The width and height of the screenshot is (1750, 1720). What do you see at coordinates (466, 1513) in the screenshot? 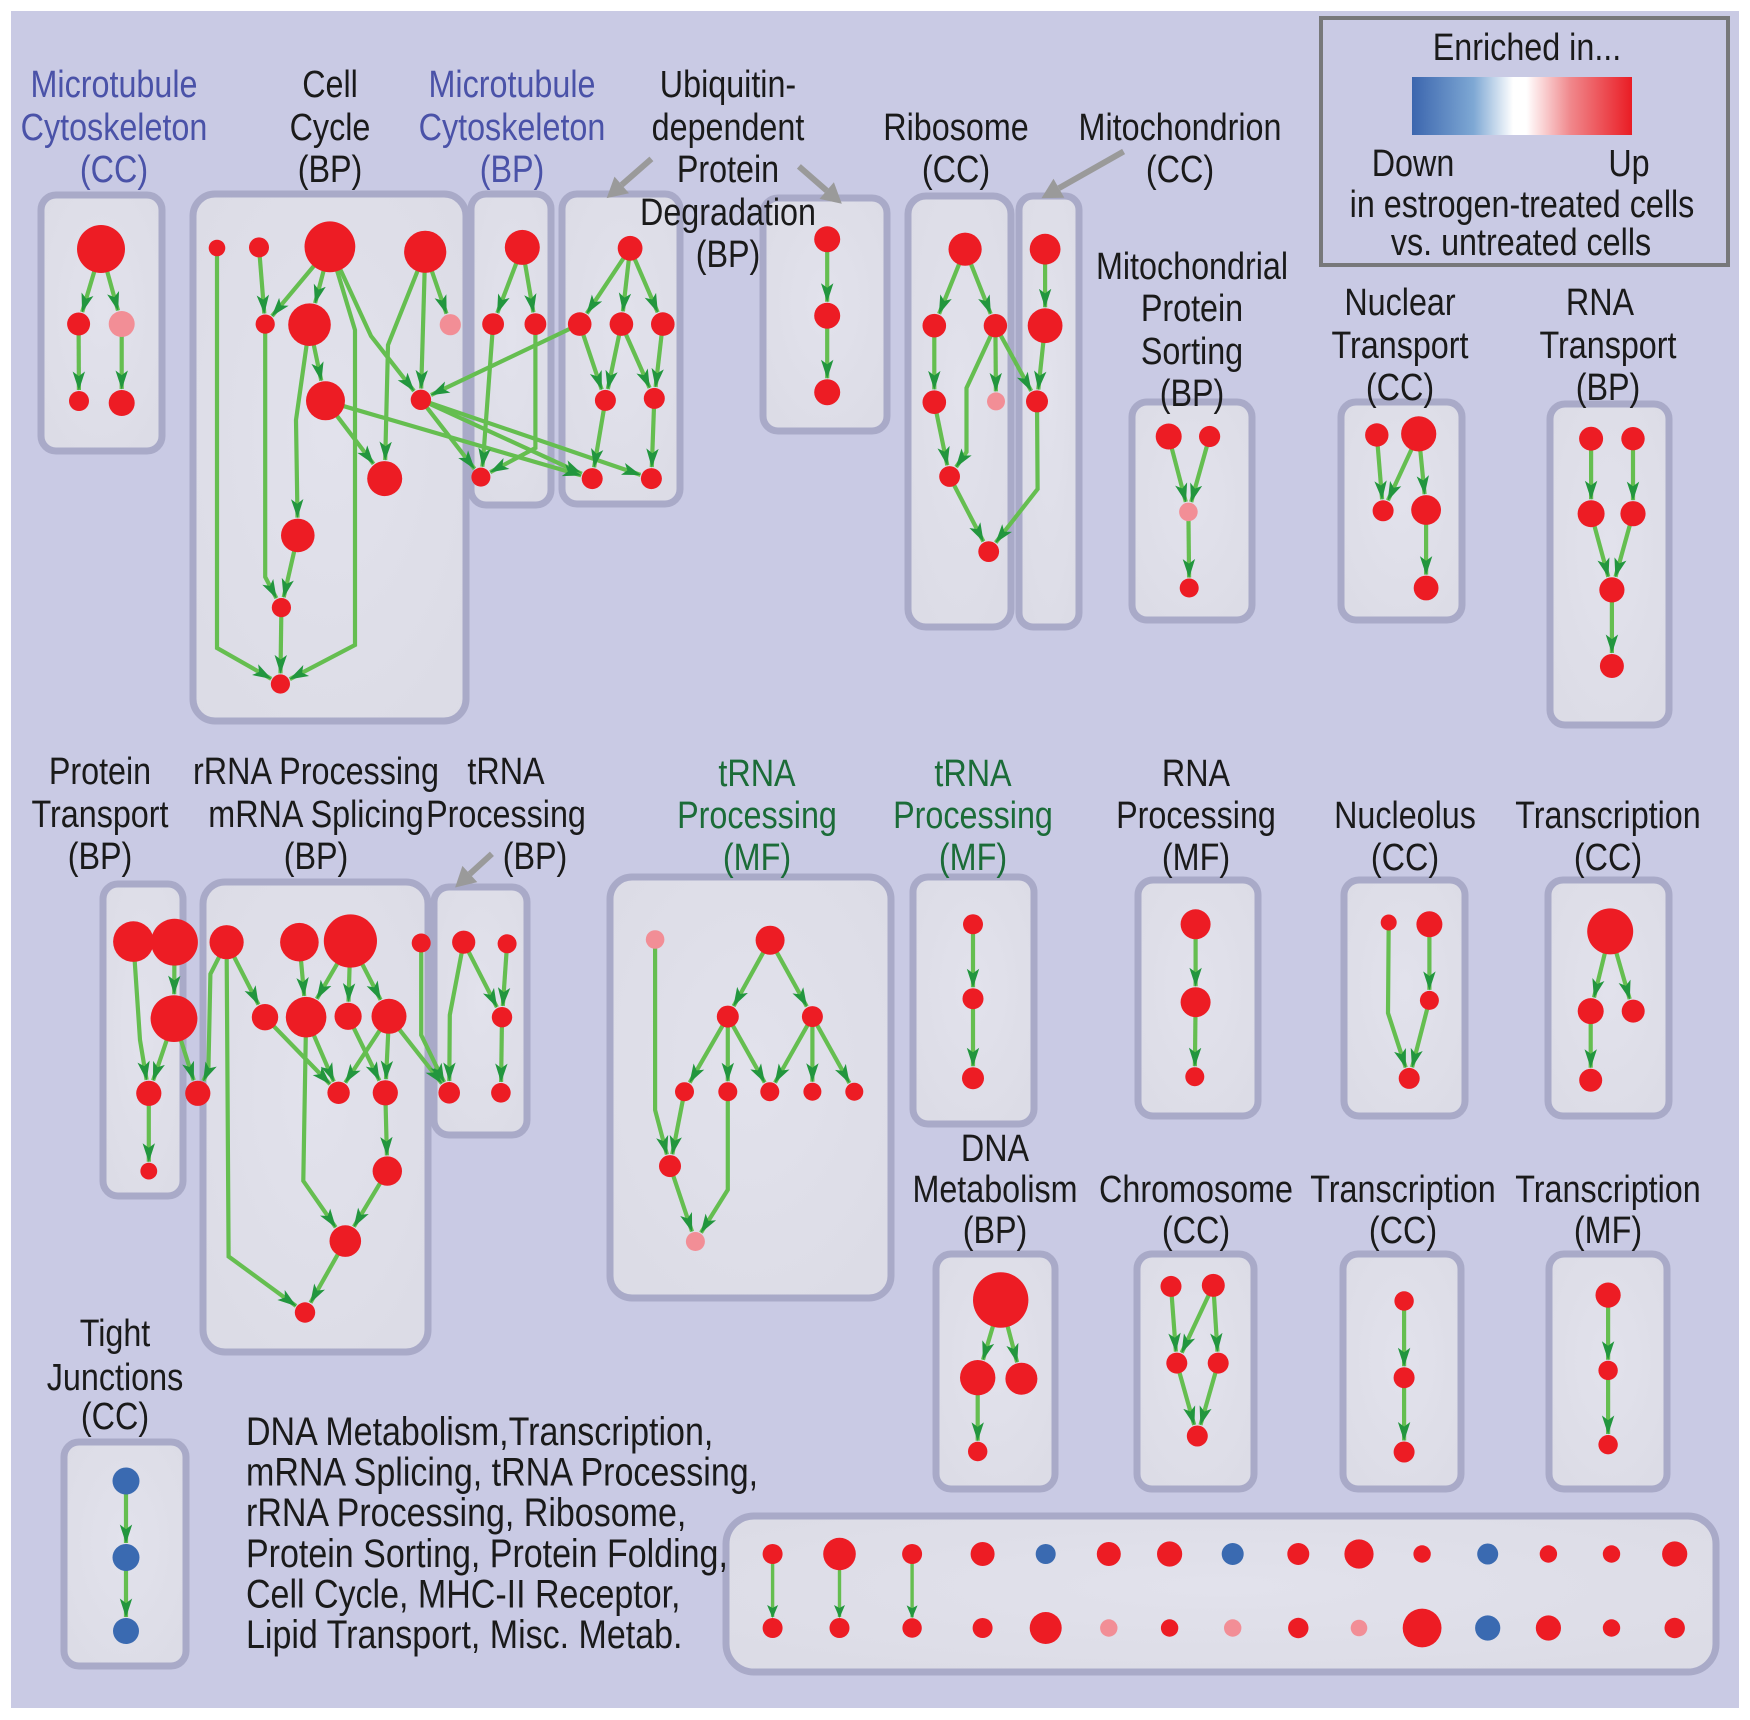
I see `svg-text: rRNA Processing, Ribosome,` at bounding box center [466, 1513].